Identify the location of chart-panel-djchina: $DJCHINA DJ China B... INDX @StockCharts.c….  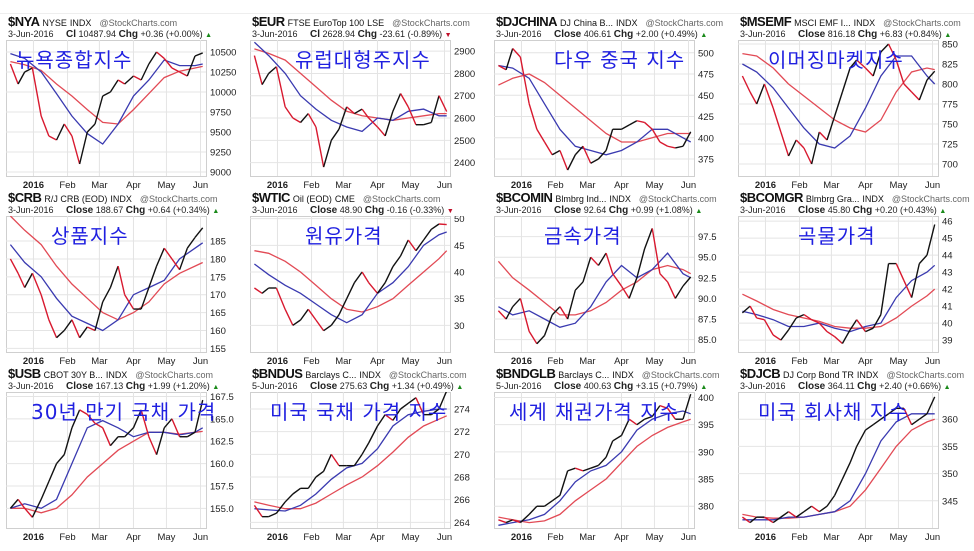
(613, 103).